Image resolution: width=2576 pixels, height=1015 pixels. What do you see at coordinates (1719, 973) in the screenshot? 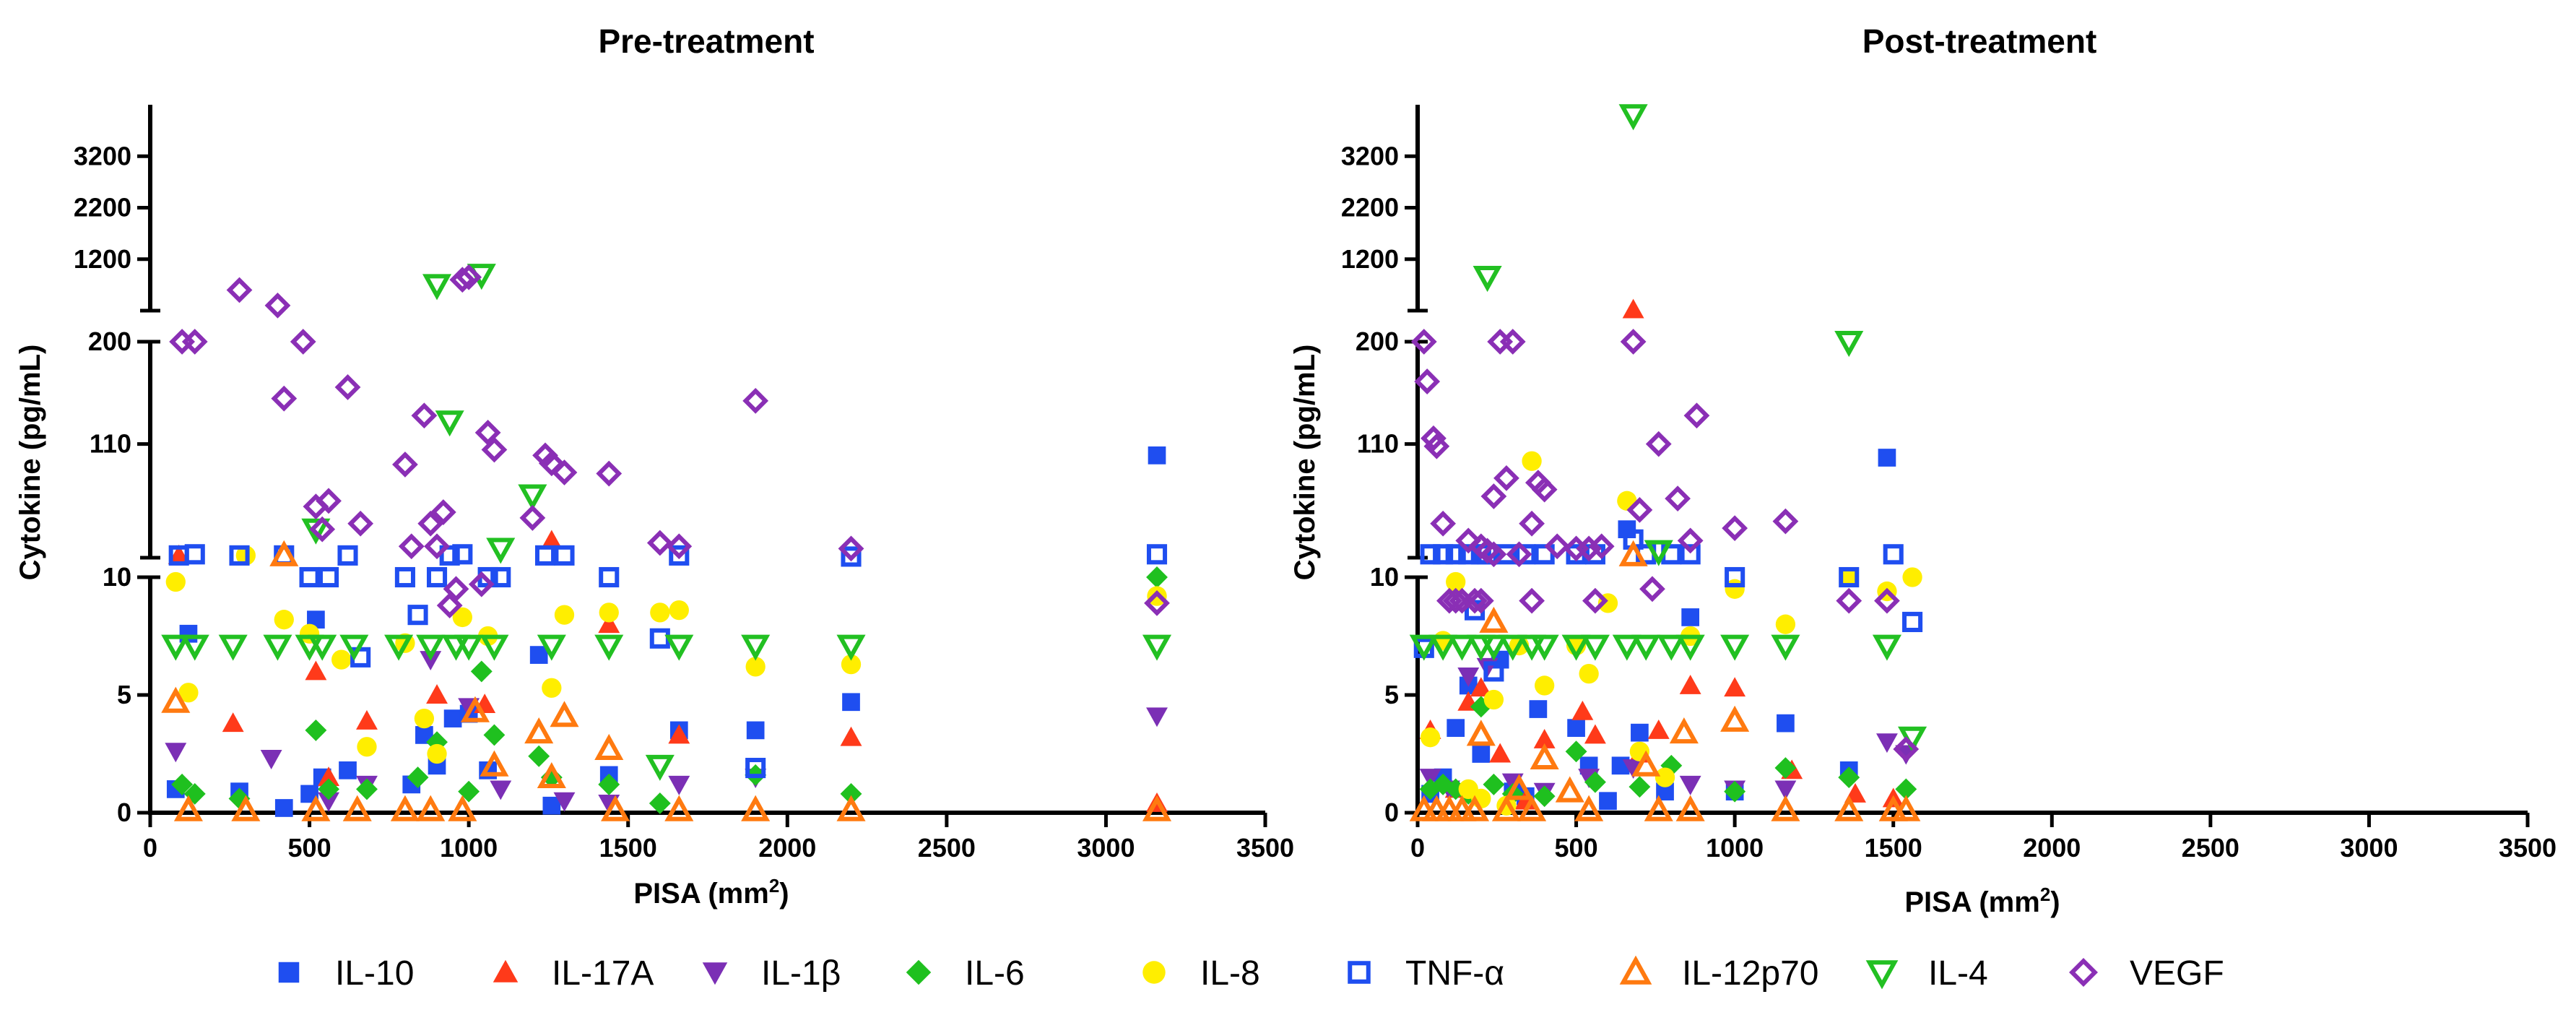
I see `legend-item: IL-12p70` at bounding box center [1719, 973].